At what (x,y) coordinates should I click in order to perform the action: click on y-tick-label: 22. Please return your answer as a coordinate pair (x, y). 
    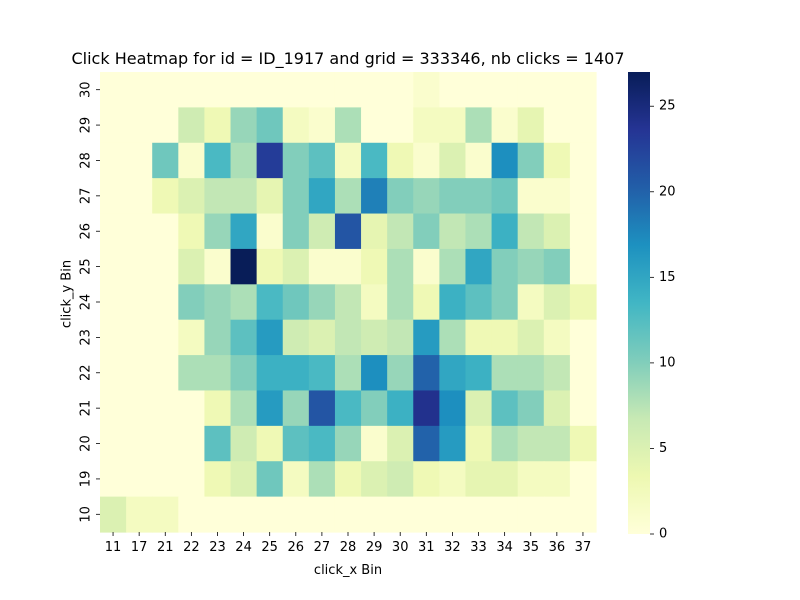
    Looking at the image, I should click on (86, 372).